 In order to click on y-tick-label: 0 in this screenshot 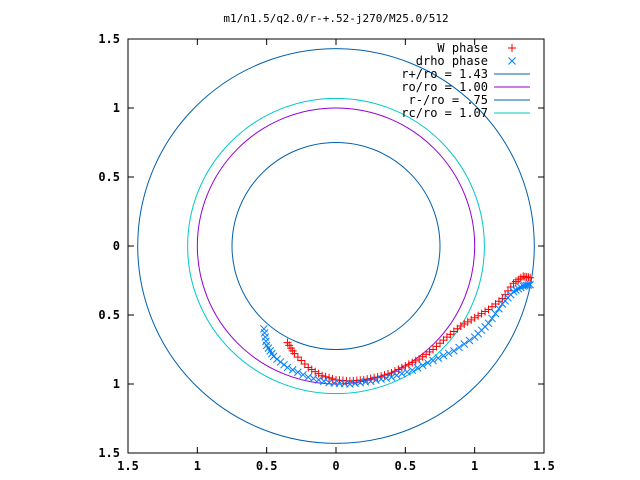, I will do `click(116, 246)`.